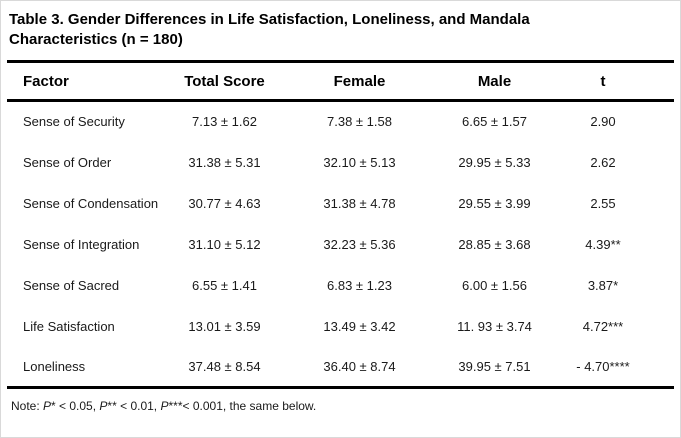  Describe the element at coordinates (494, 81) in the screenshot. I see `column-header-male: Male` at that location.